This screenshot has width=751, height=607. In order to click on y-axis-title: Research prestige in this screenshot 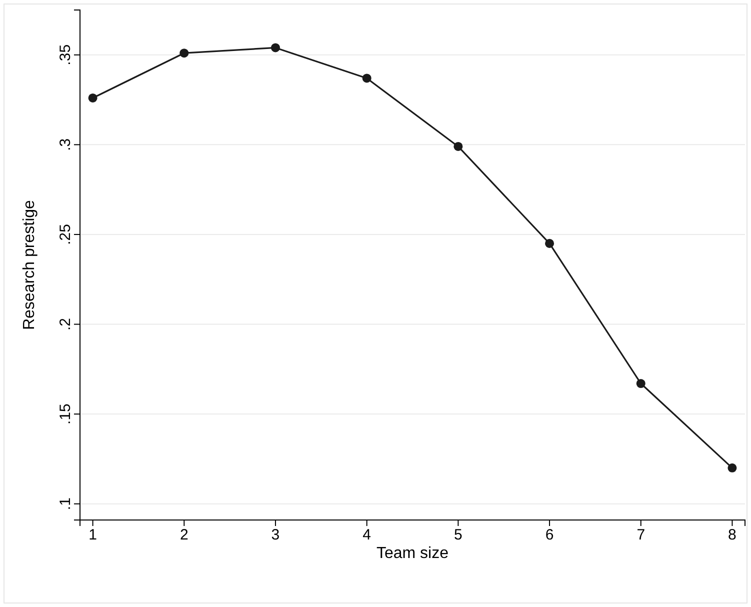, I will do `click(29, 265)`.